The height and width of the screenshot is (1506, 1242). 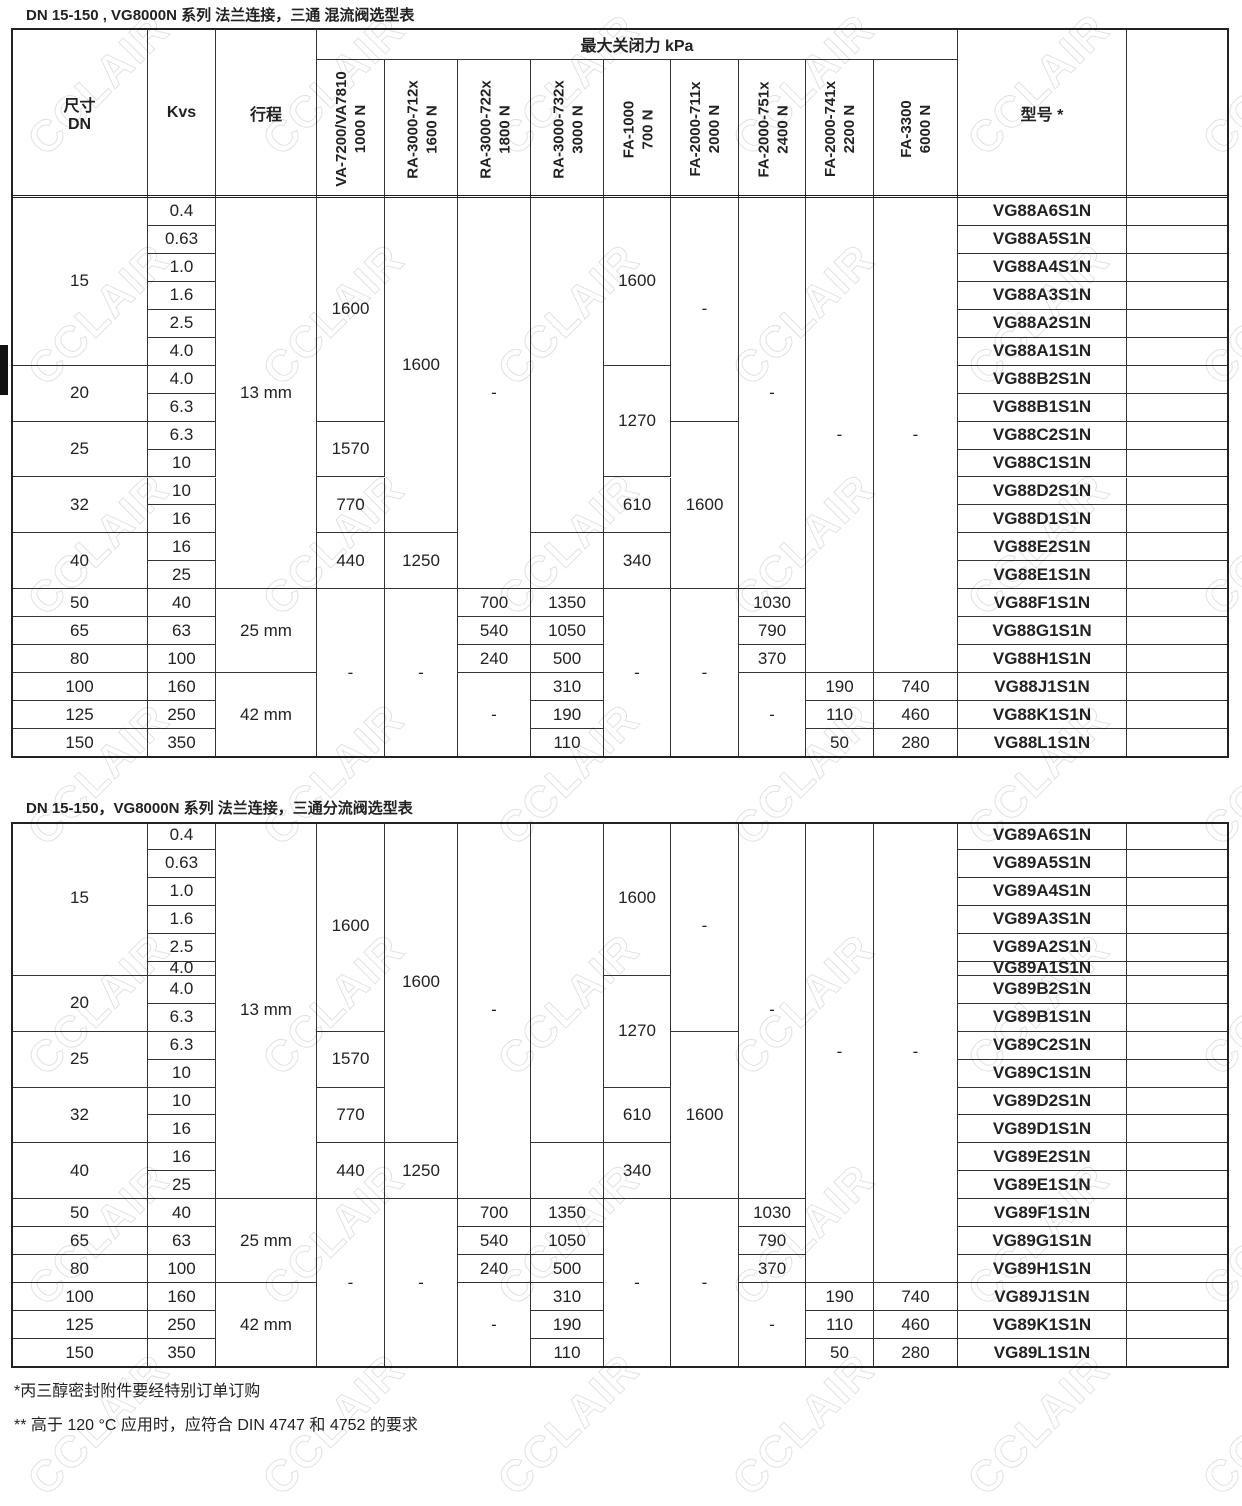 I want to click on model-cell: VG88A2S1N, so click(x=1042, y=323).